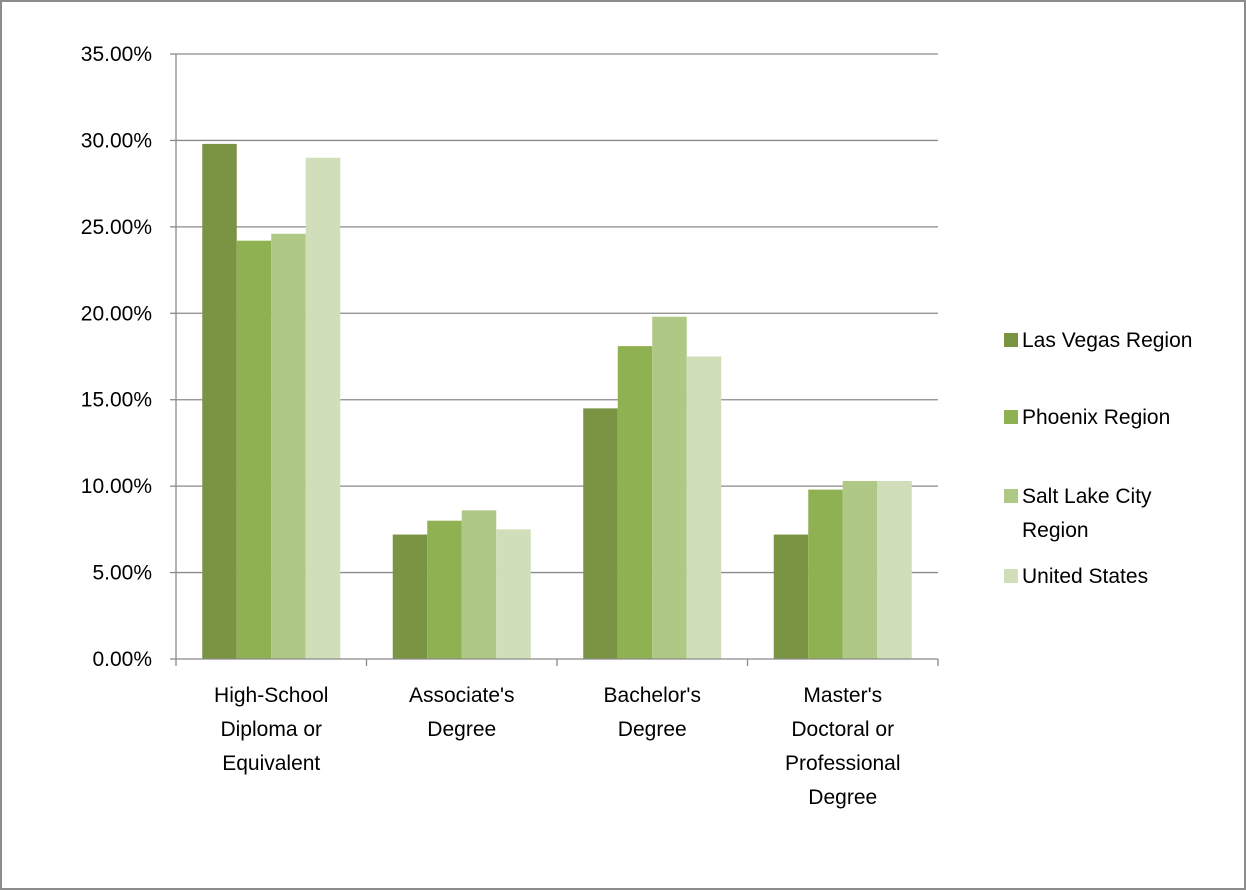  Describe the element at coordinates (1107, 340) in the screenshot. I see `legend-label: Las Vegas Region` at that location.